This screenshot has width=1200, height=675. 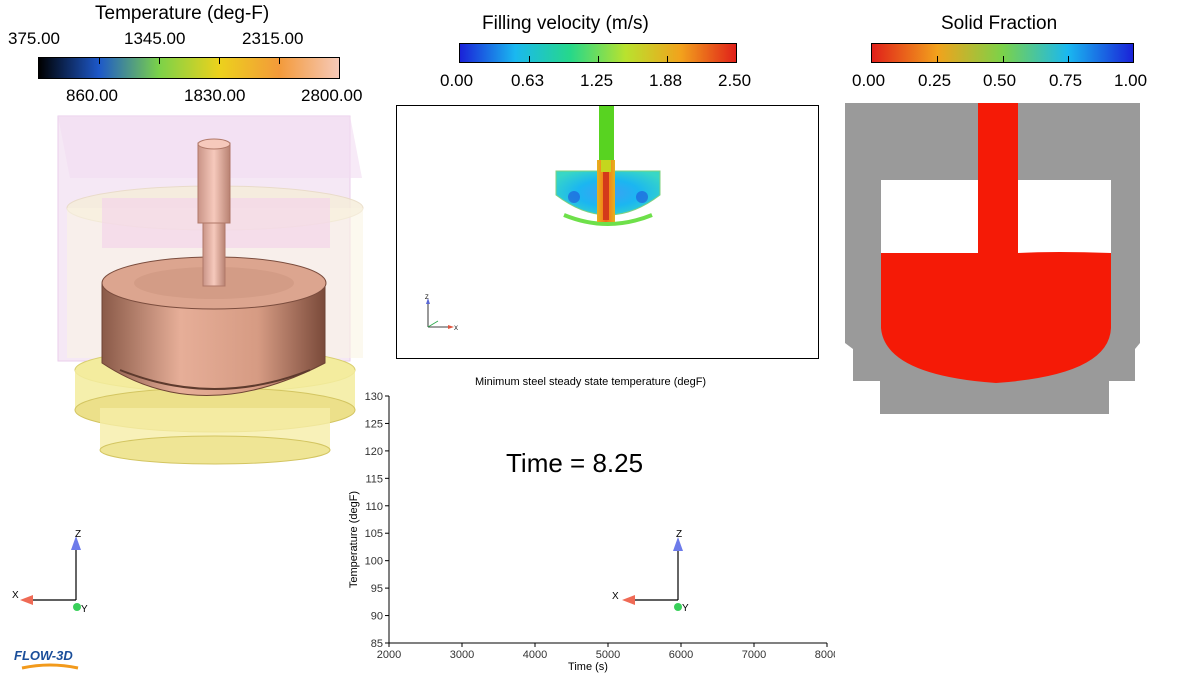 What do you see at coordinates (210, 290) in the screenshot?
I see `casting-3d-view` at bounding box center [210, 290].